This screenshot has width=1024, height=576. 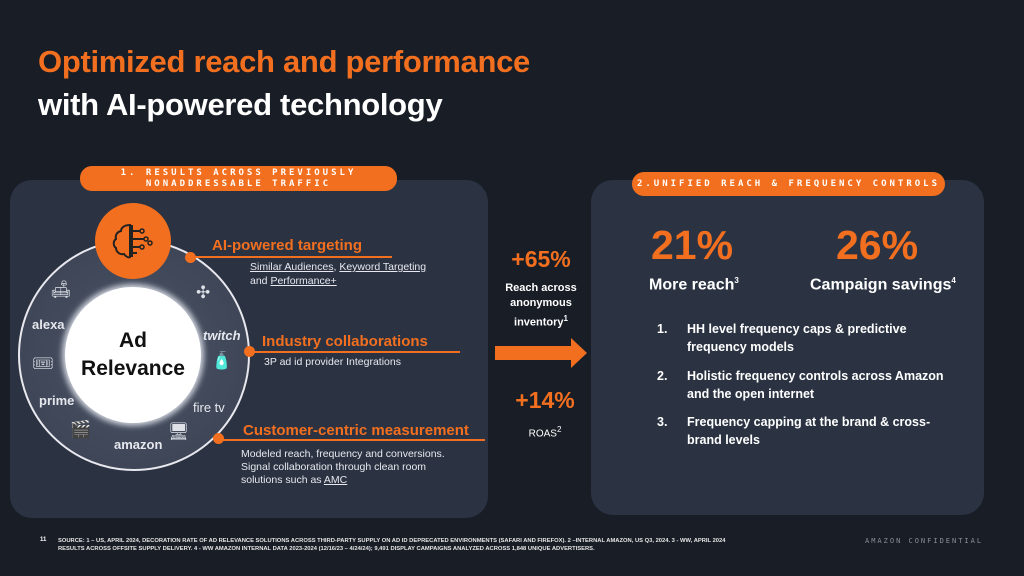 I want to click on amazon-logo: amazon, so click(x=138, y=444).